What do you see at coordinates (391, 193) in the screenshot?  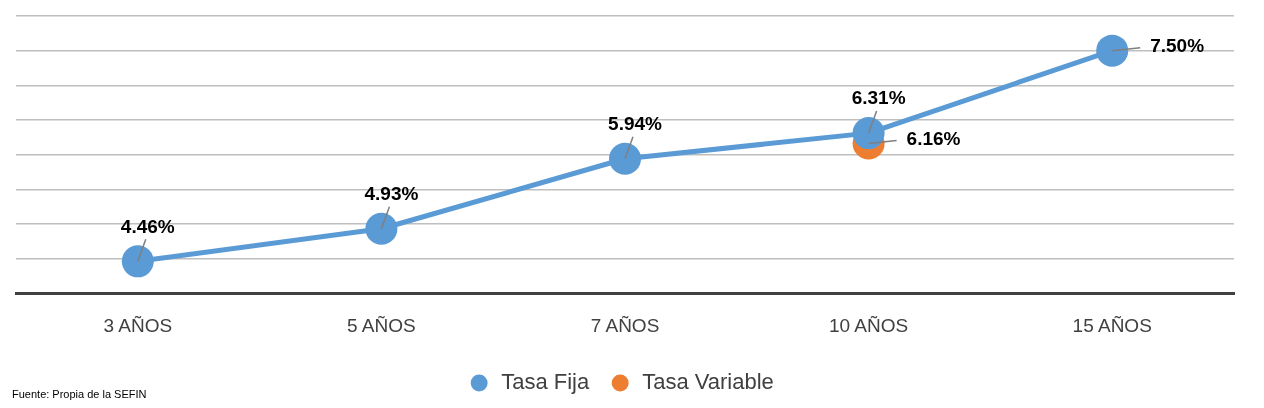 I see `data-label: 4.93%` at bounding box center [391, 193].